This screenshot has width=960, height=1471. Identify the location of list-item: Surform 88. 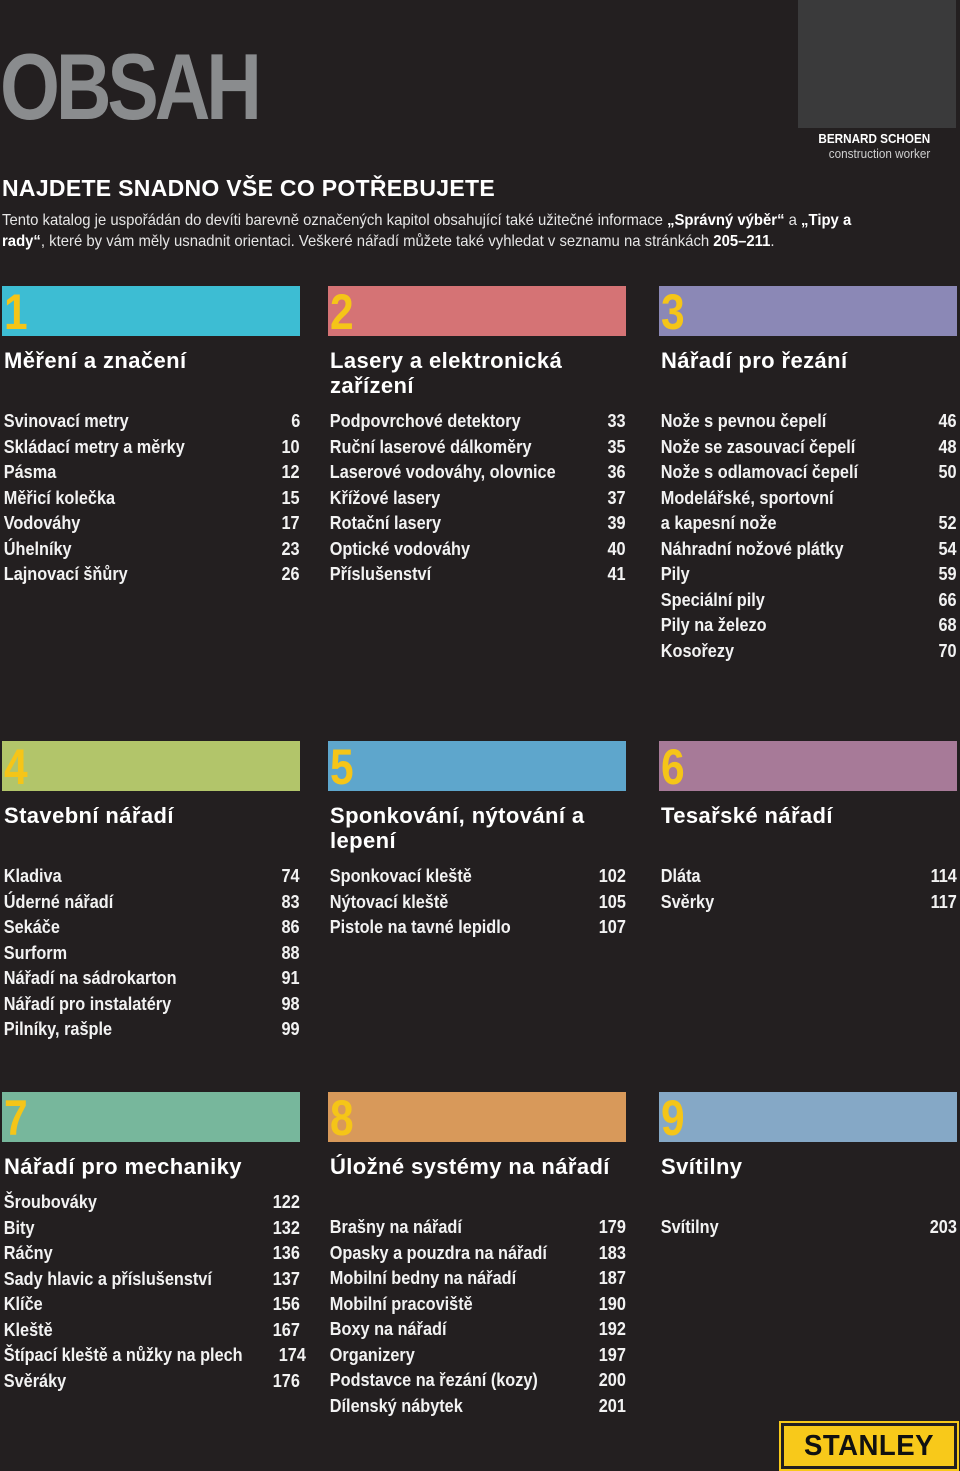
(151, 953).